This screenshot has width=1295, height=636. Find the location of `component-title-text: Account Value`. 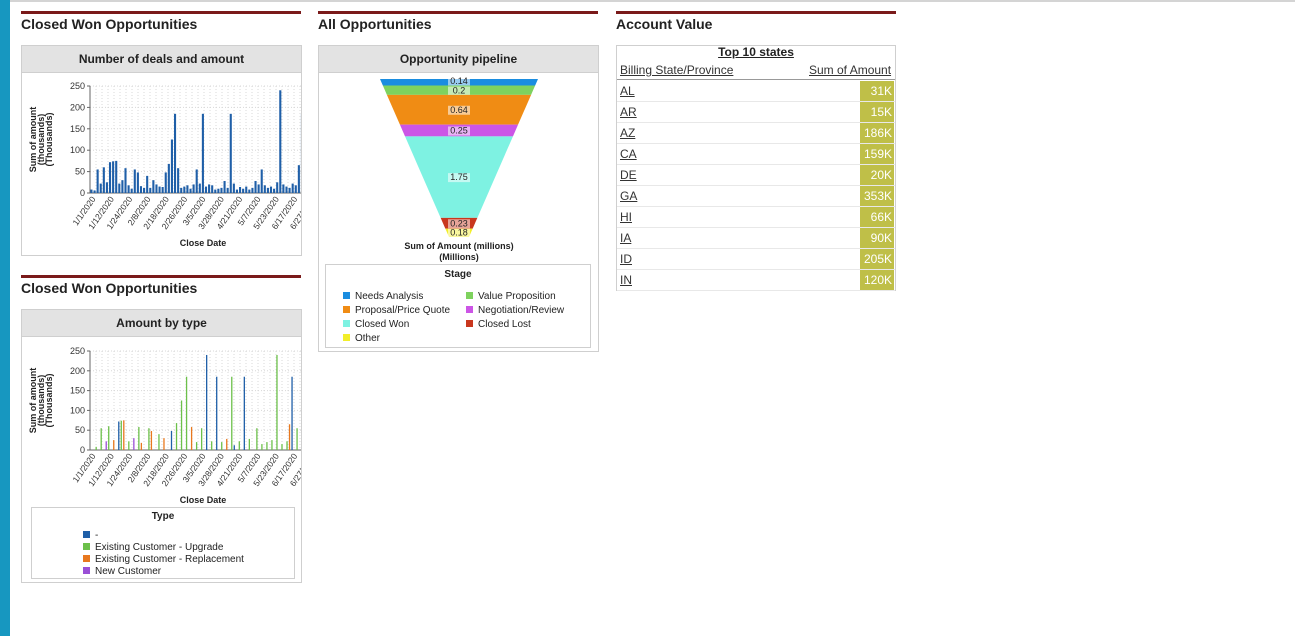

component-title-text: Account Value is located at coordinates (664, 24).